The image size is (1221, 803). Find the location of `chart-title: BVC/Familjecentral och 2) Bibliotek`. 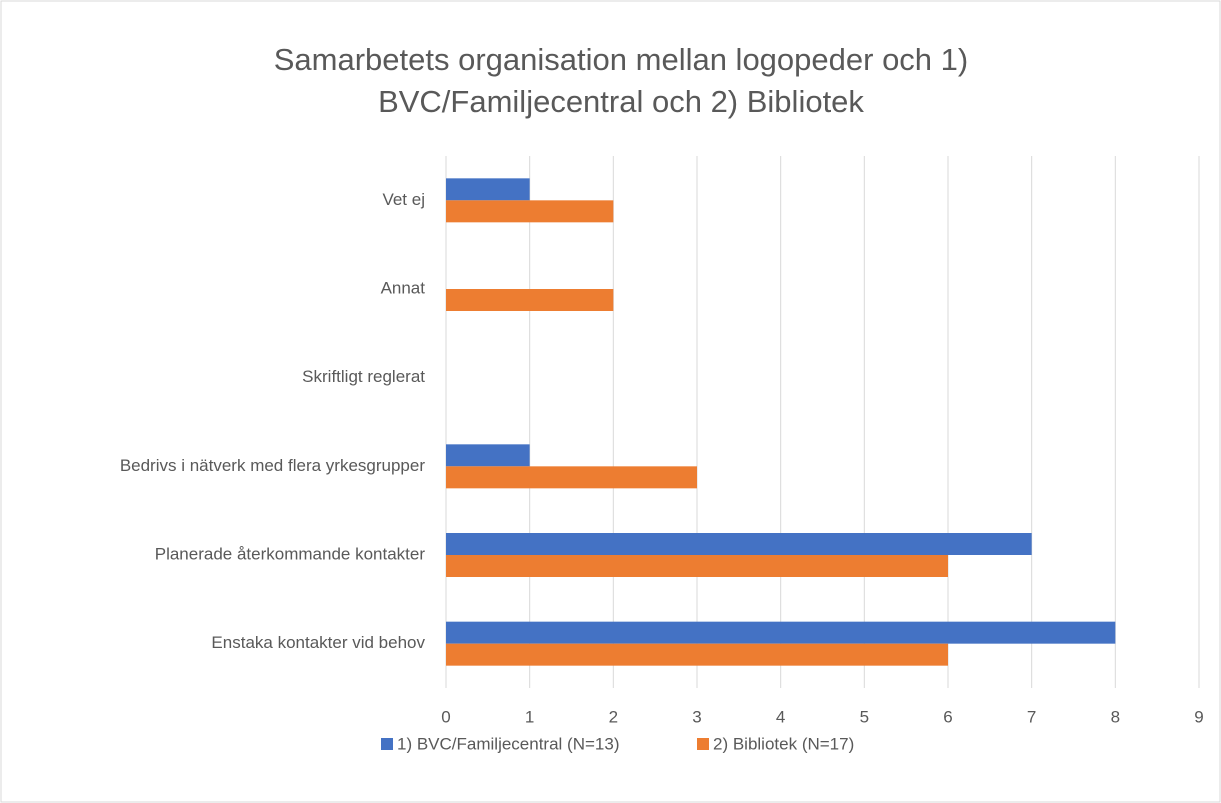

chart-title: BVC/Familjecentral och 2) Bibliotek is located at coordinates (621, 101).